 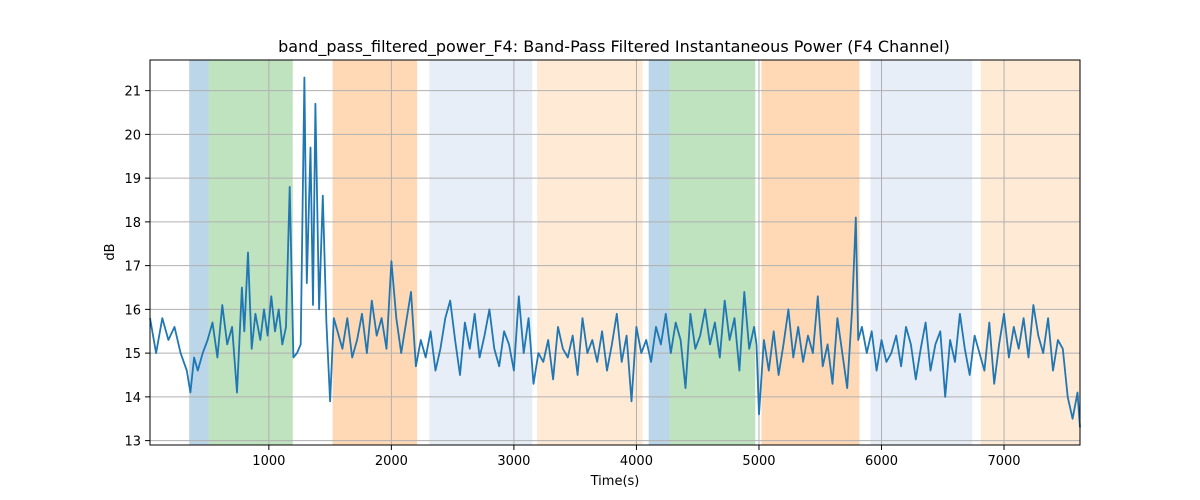 What do you see at coordinates (1003, 461) in the screenshot?
I see `x-tick-label: 7000` at bounding box center [1003, 461].